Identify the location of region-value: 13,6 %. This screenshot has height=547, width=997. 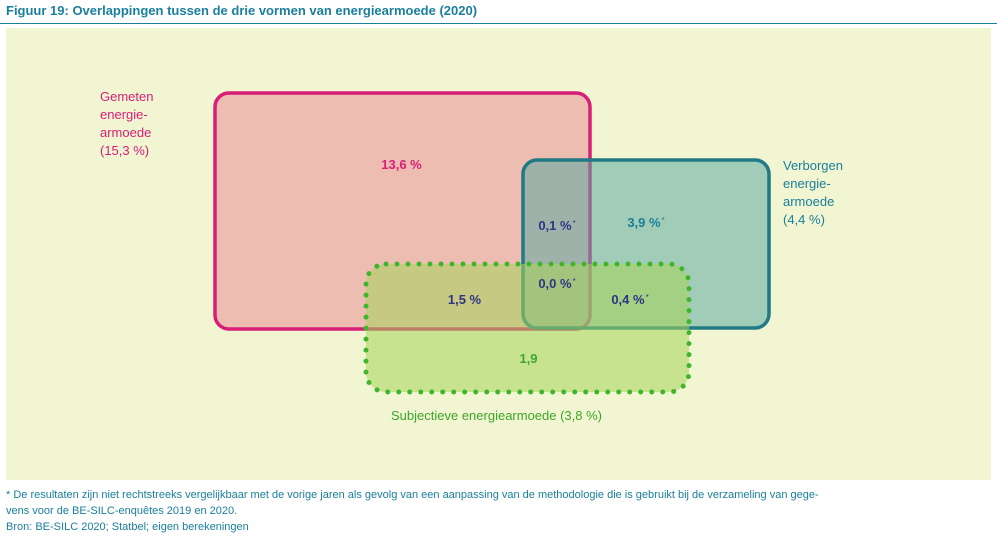
(401, 164).